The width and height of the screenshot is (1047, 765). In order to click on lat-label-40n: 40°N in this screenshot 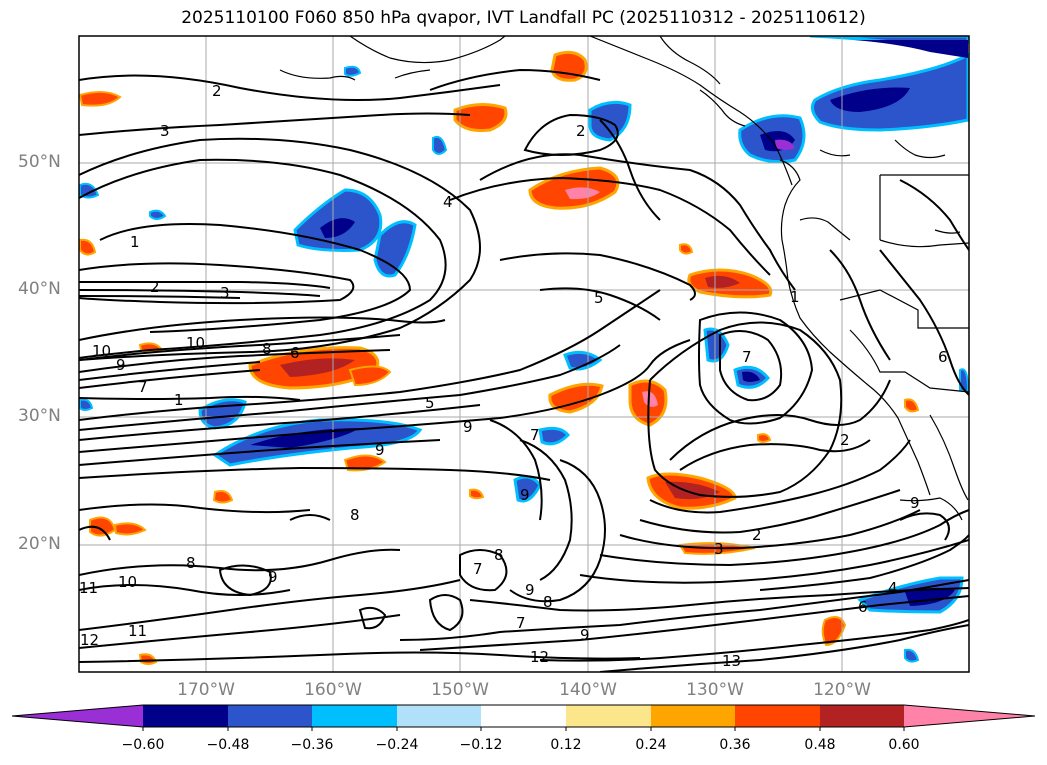, I will do `click(39, 289)`.